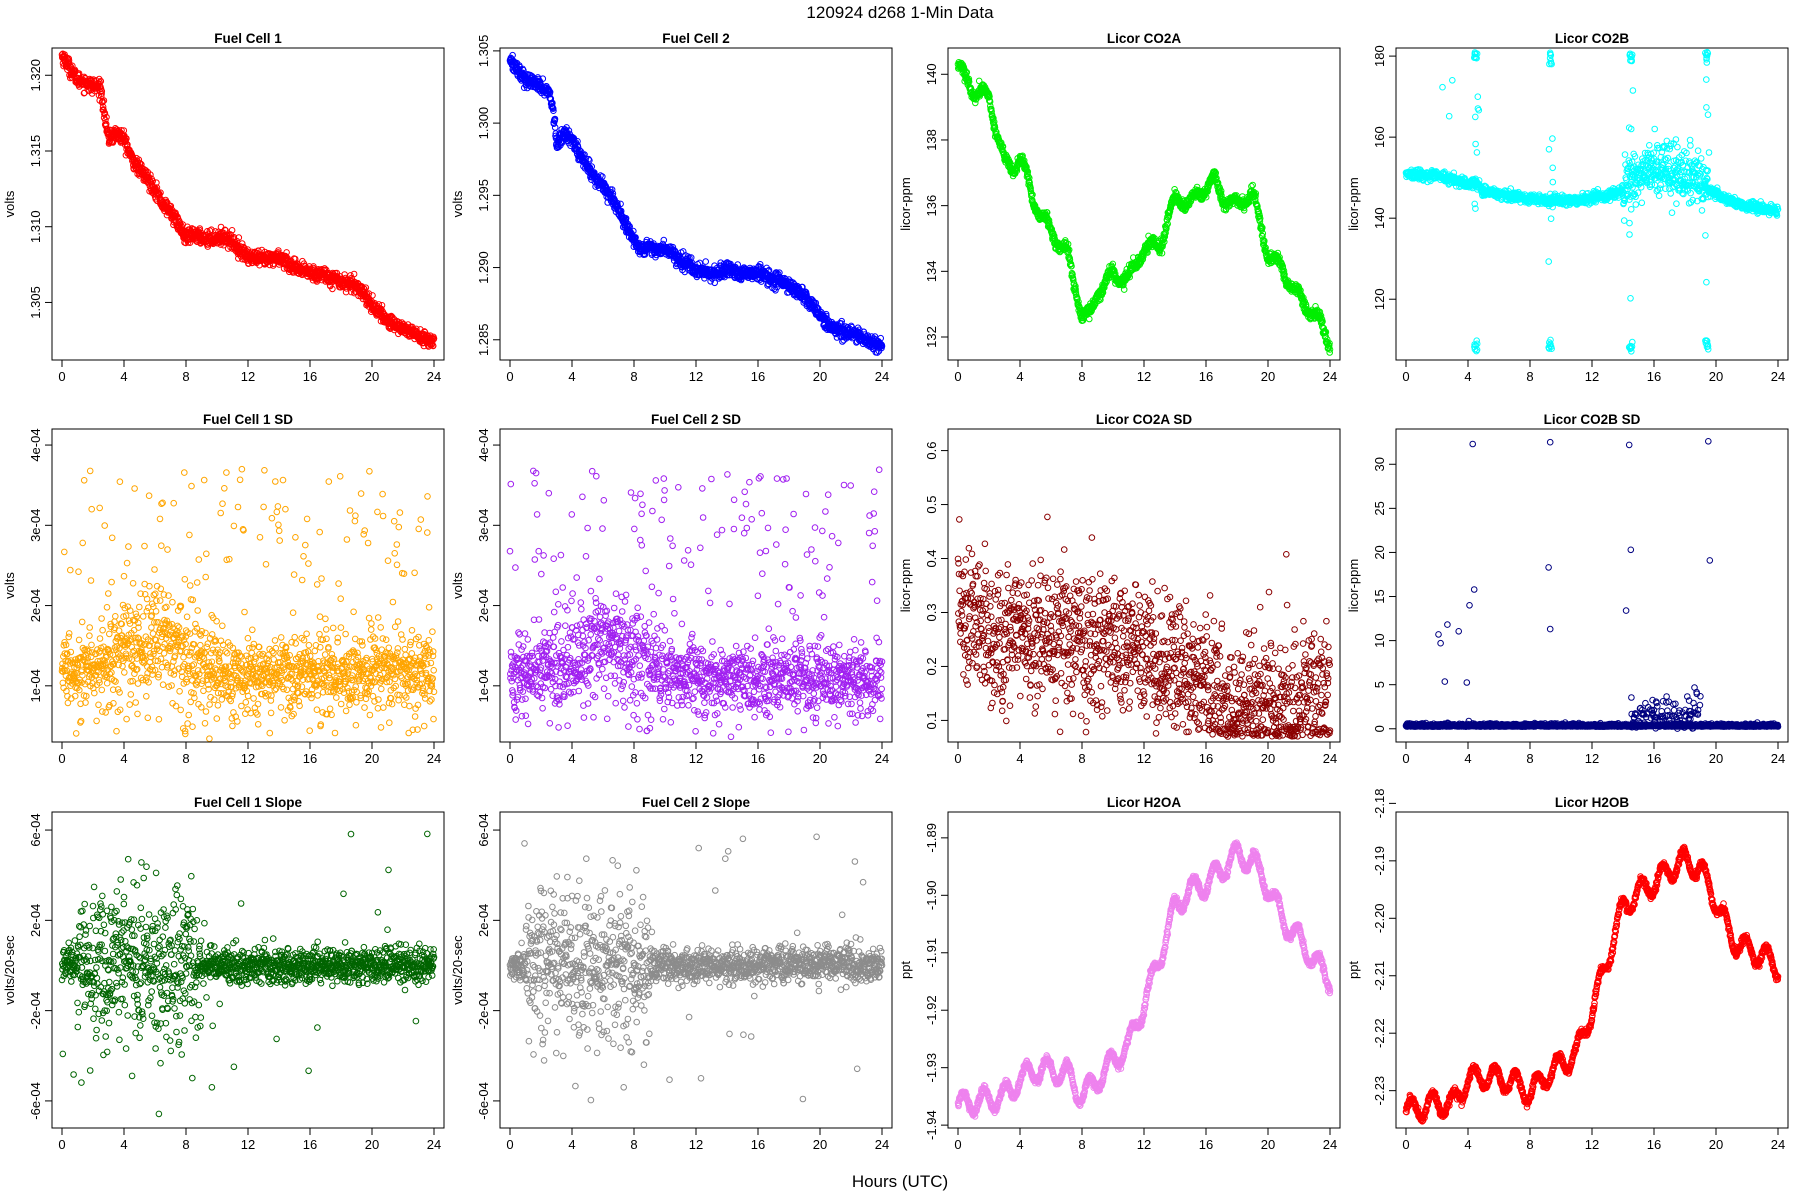 This screenshot has width=1800, height=1200. Describe the element at coordinates (931, 140) in the screenshot. I see `y-tick-label: 138` at that location.